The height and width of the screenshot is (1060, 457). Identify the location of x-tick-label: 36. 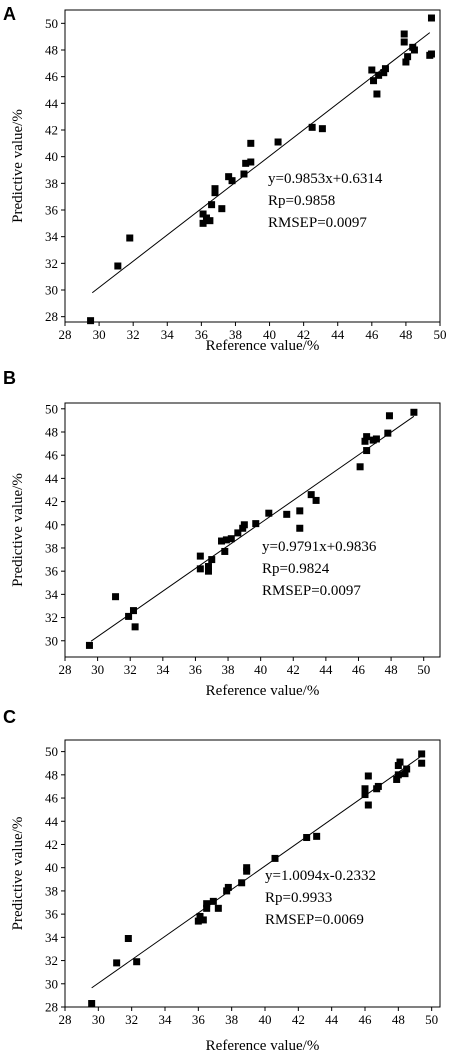
(202, 334).